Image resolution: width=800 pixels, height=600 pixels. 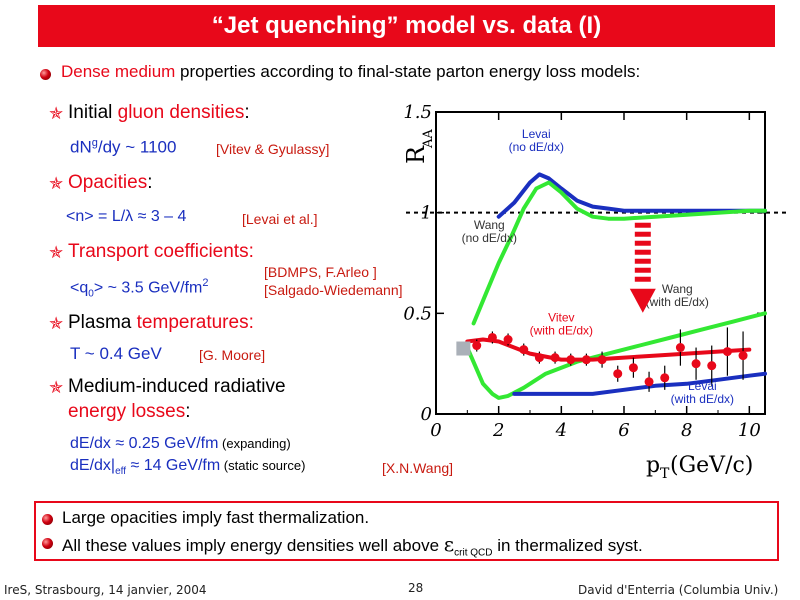 I want to click on radiative-value-2: dE/dx|eff ≈ 14 GeV/fm (static source), so click(x=187, y=467).